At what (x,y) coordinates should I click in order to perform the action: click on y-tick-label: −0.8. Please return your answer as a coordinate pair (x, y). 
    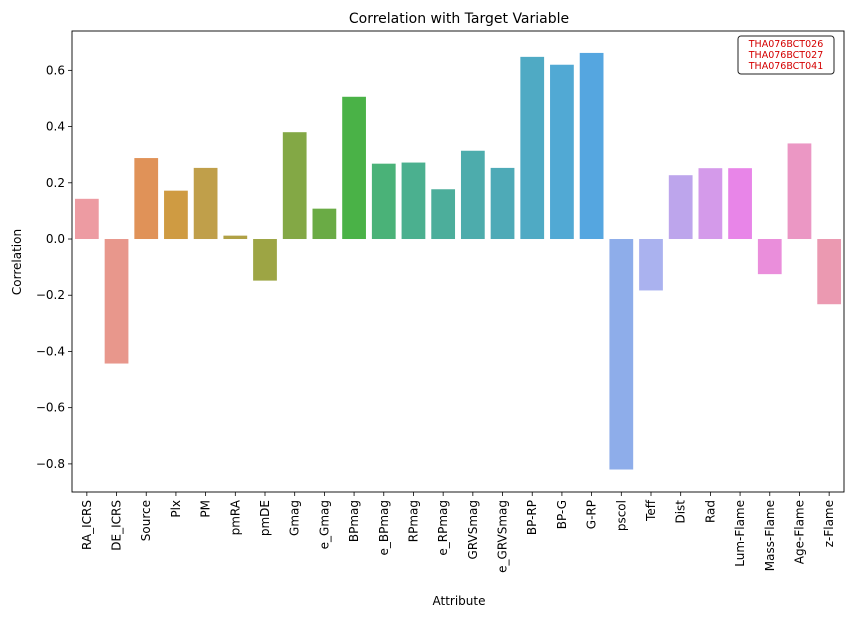
    Looking at the image, I should click on (50, 464).